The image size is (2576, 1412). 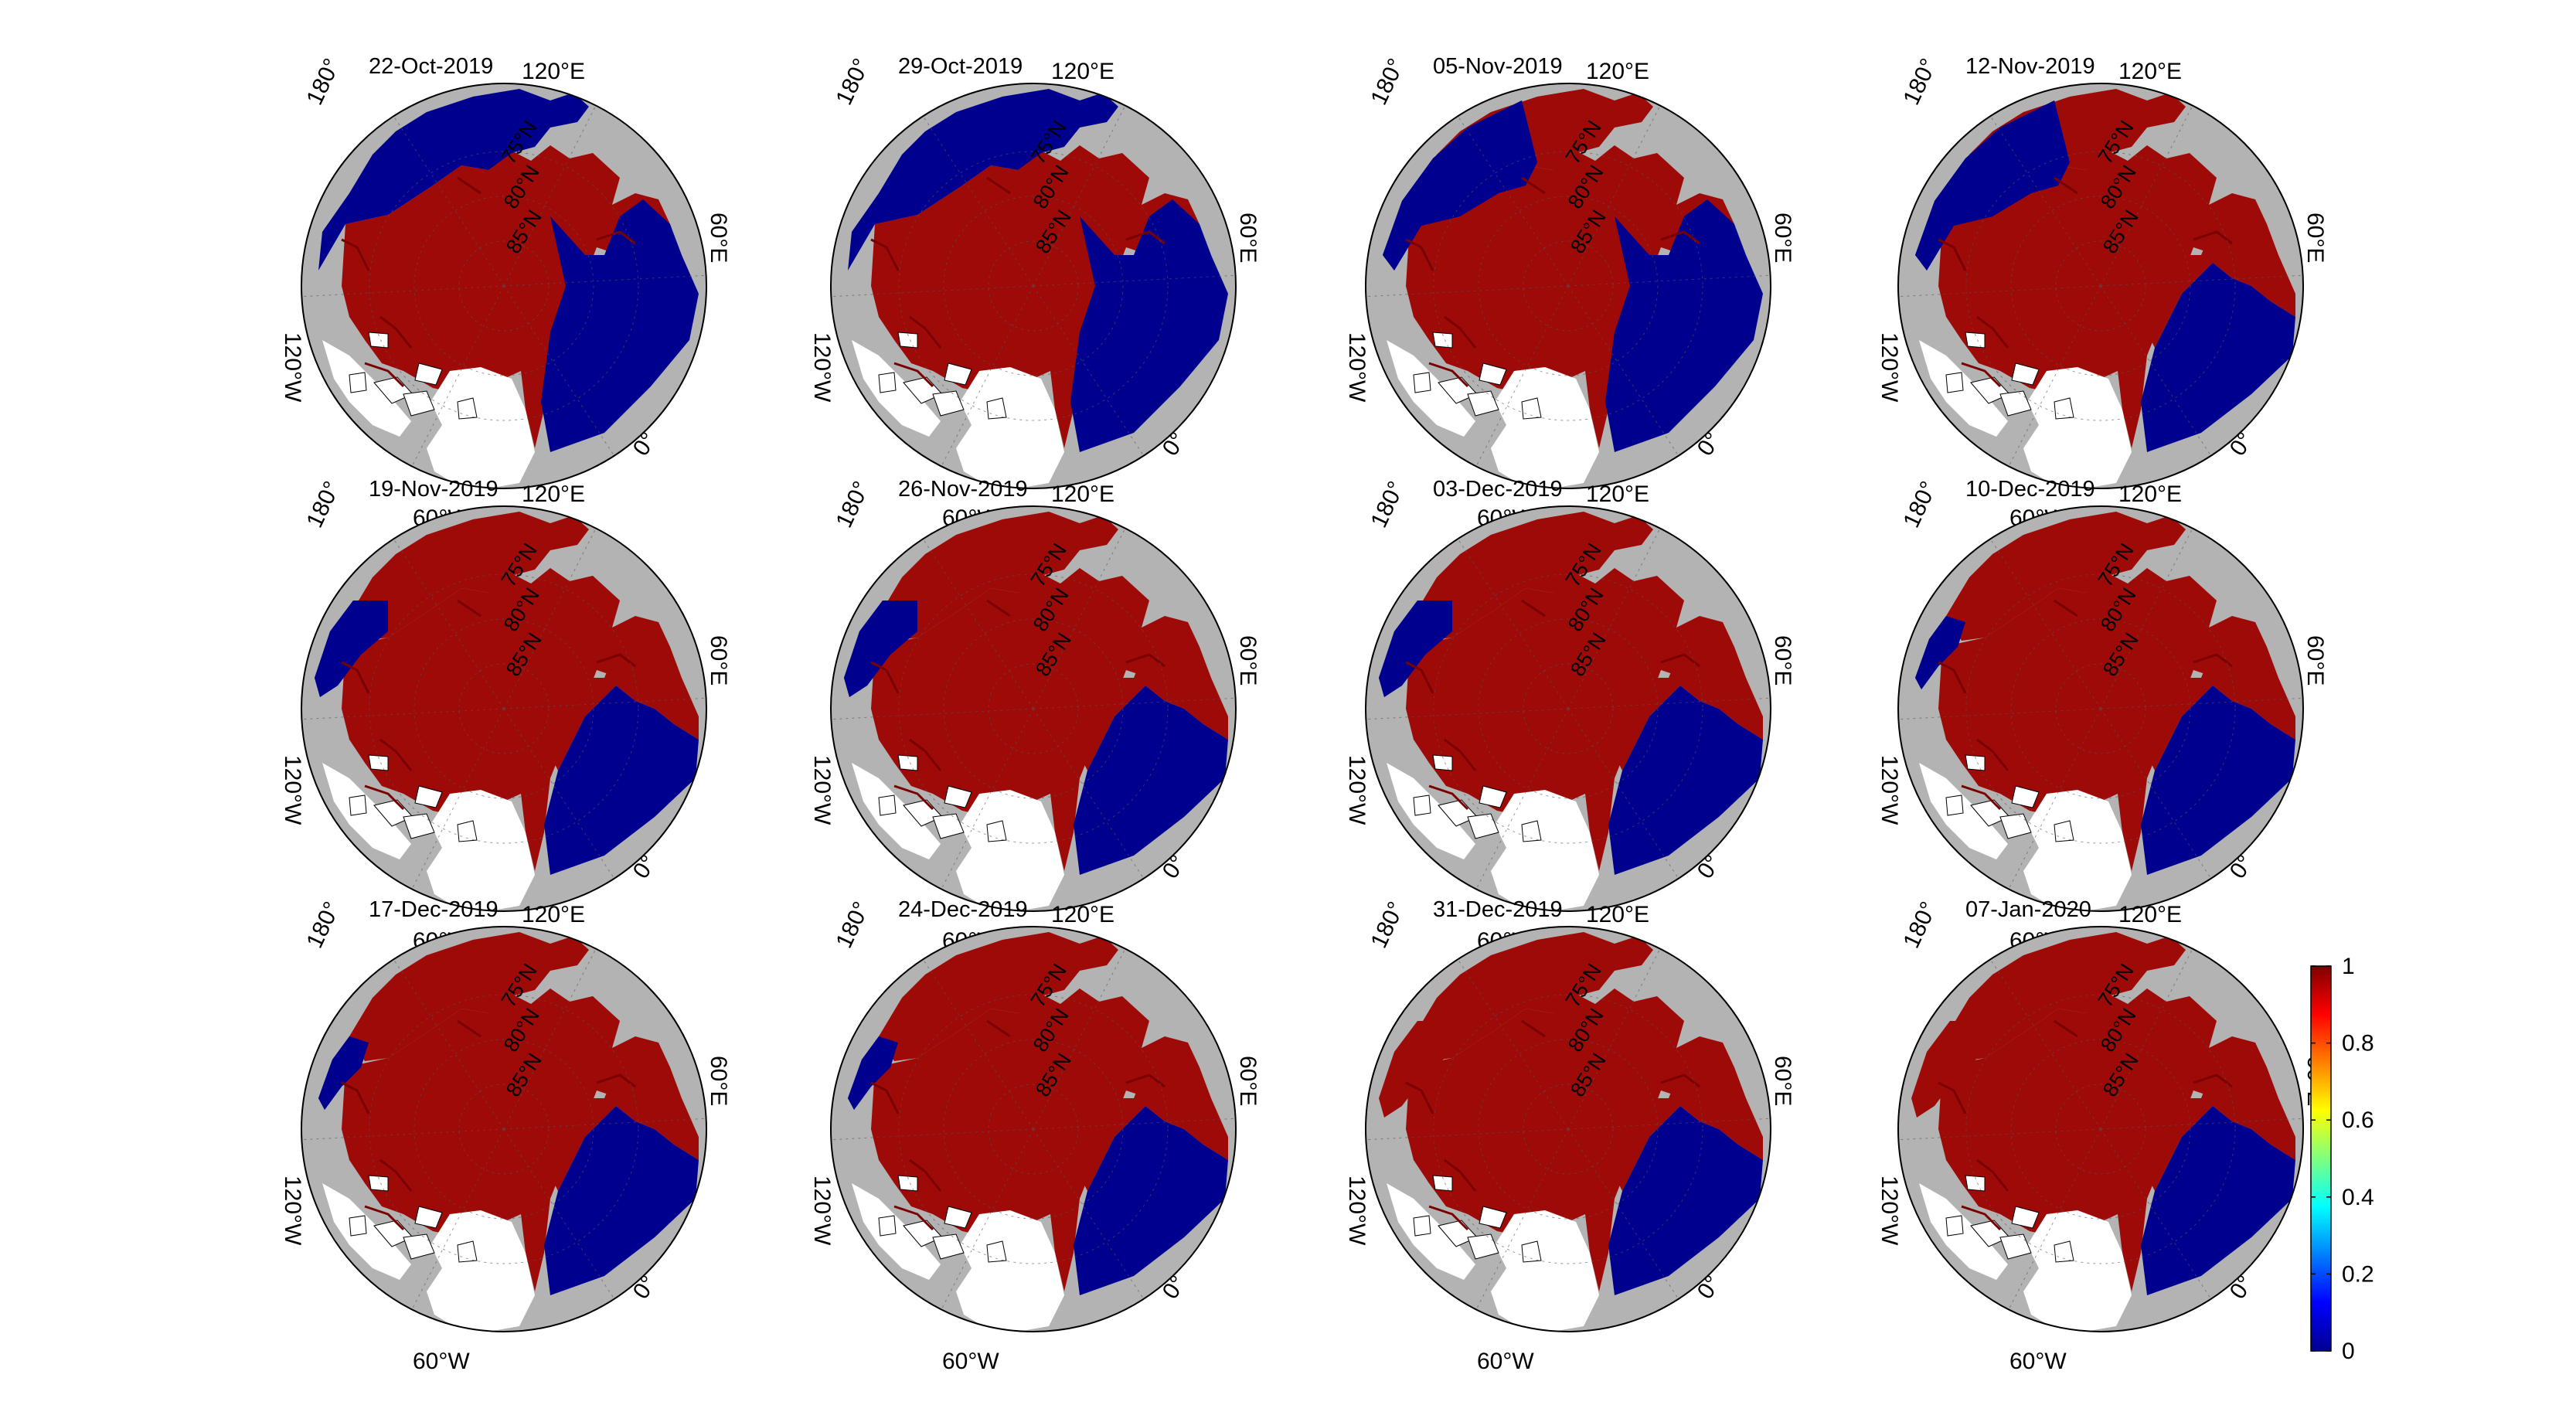 What do you see at coordinates (2342, 1159) in the screenshot?
I see `colorbar: 0 0.2 0.4 0.6 0.8 1` at bounding box center [2342, 1159].